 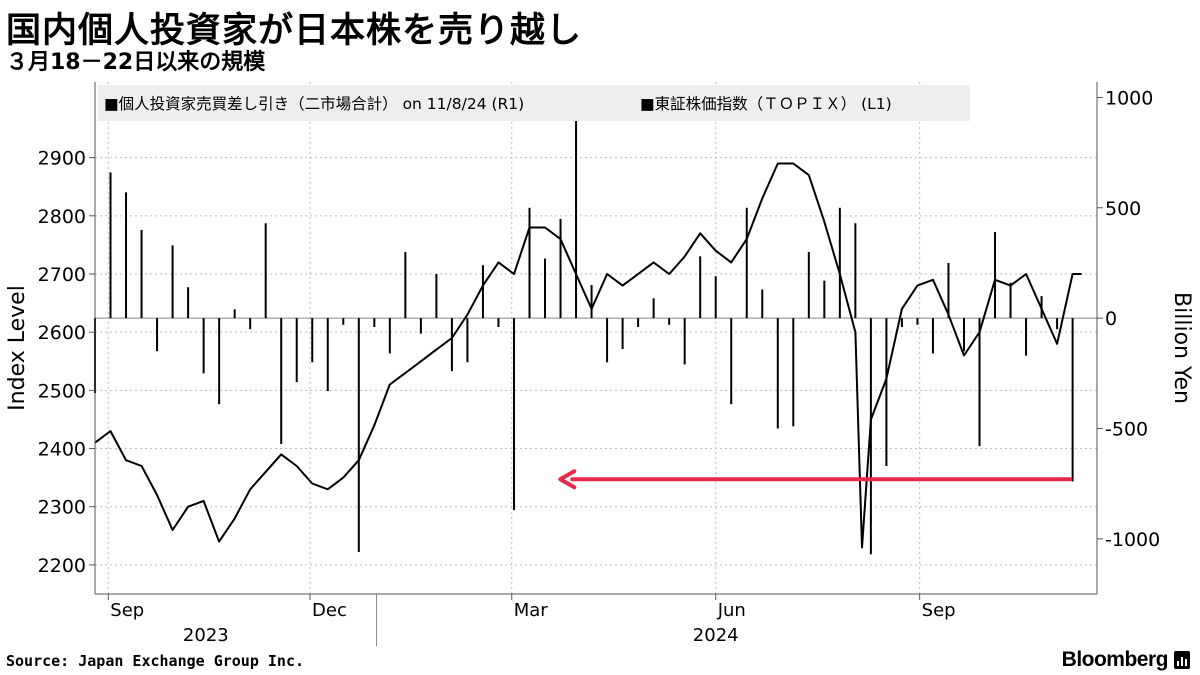 I want to click on right-axis-title: Billion Yen, so click(x=1181, y=348).